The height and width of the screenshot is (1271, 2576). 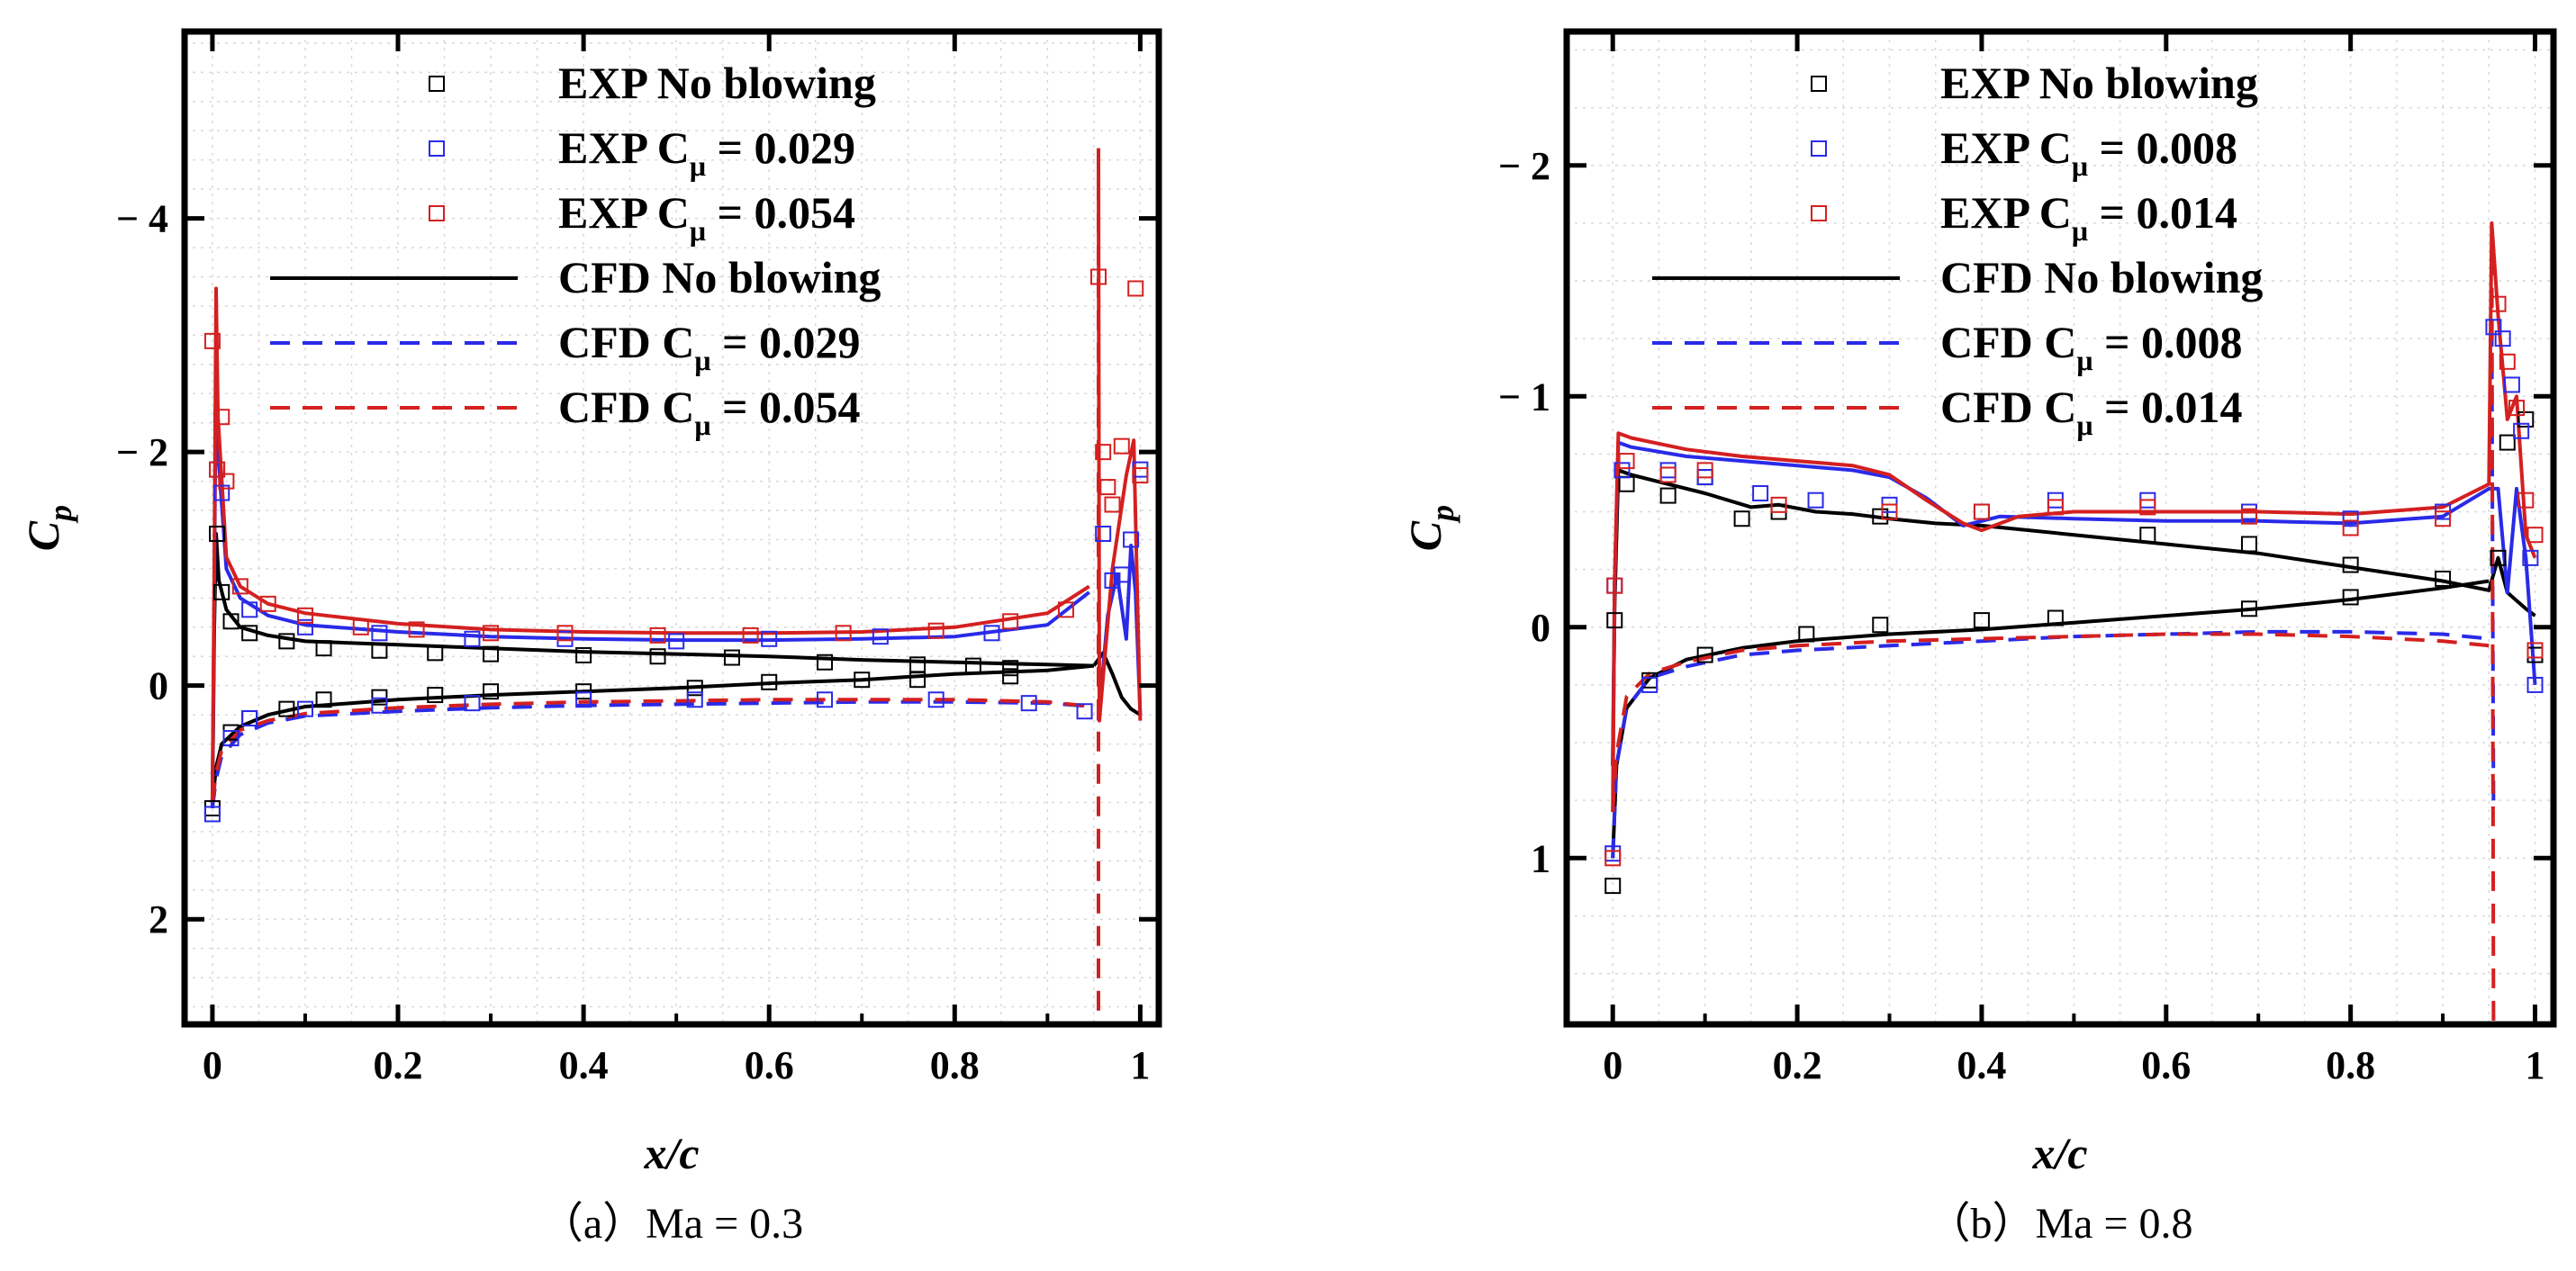 What do you see at coordinates (2091, 346) in the screenshot?
I see `legend-entry-4: CFD Cμ = 0.008` at bounding box center [2091, 346].